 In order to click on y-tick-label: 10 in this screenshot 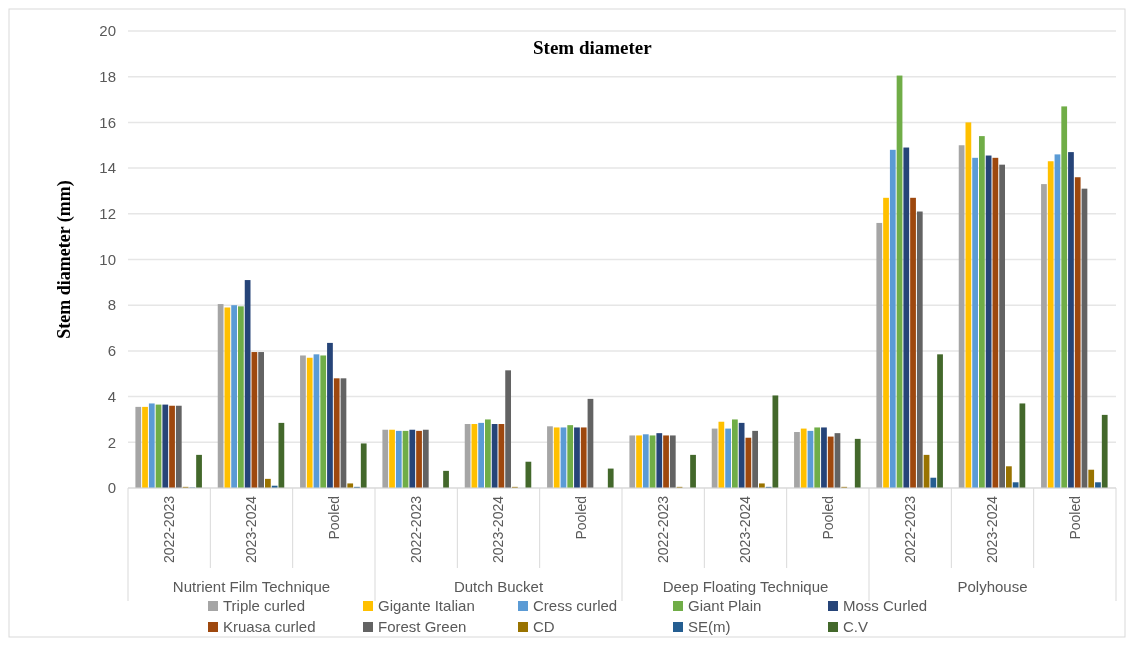, I will do `click(107, 259)`.